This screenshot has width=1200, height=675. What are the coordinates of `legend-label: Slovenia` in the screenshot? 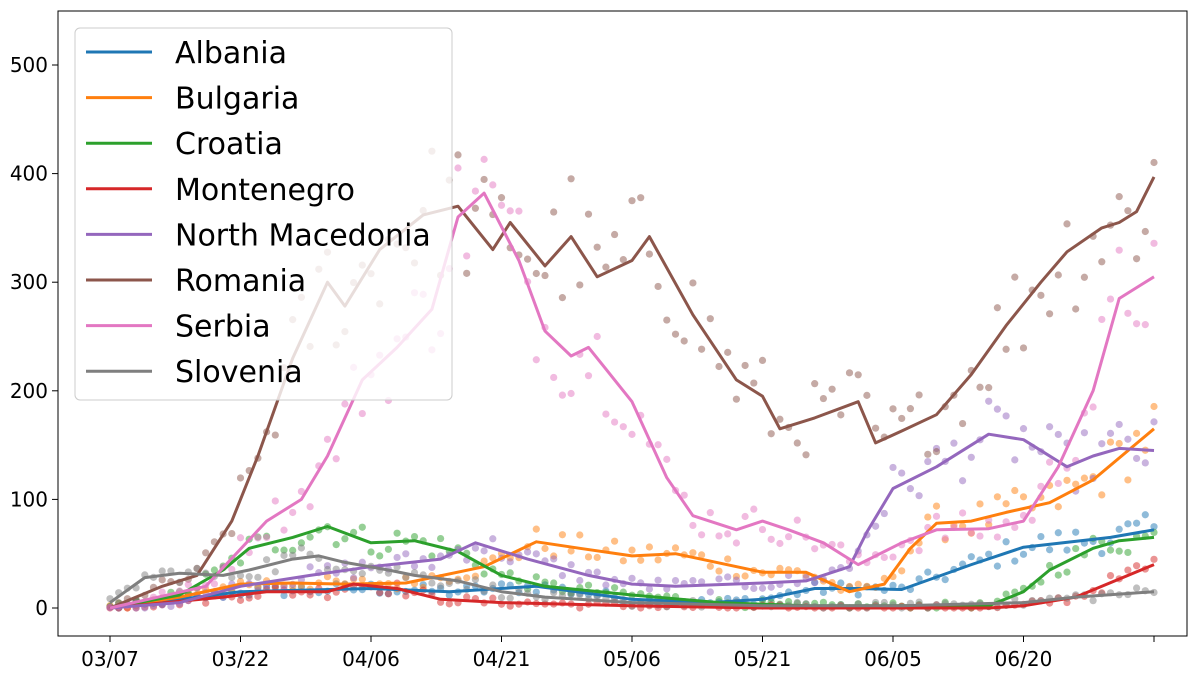 It's located at (239, 372).